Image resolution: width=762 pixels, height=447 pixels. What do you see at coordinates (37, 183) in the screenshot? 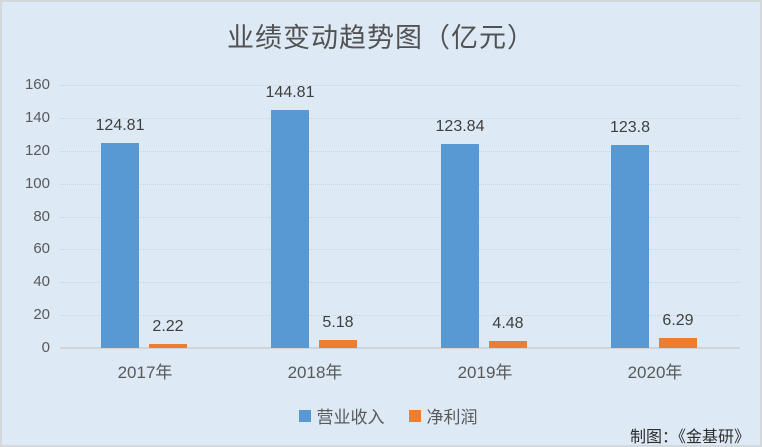
I see `y-tick-label: 100` at bounding box center [37, 183].